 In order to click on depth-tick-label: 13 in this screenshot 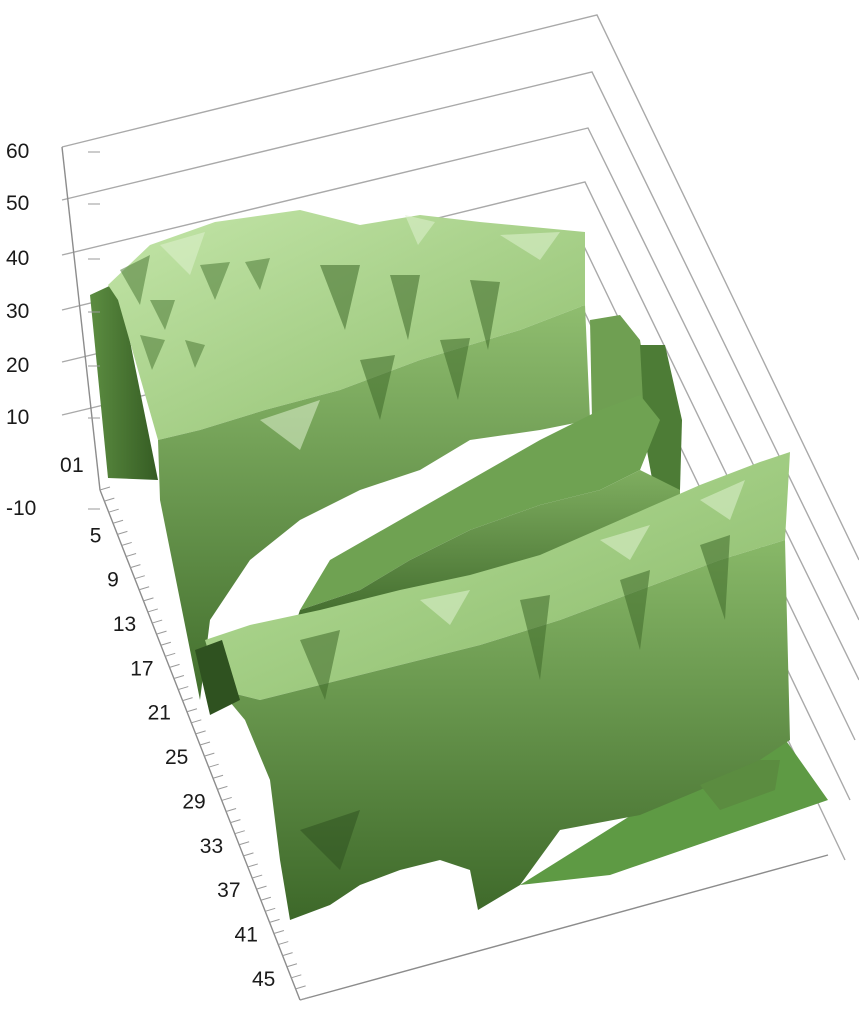, I will do `click(124, 624)`.